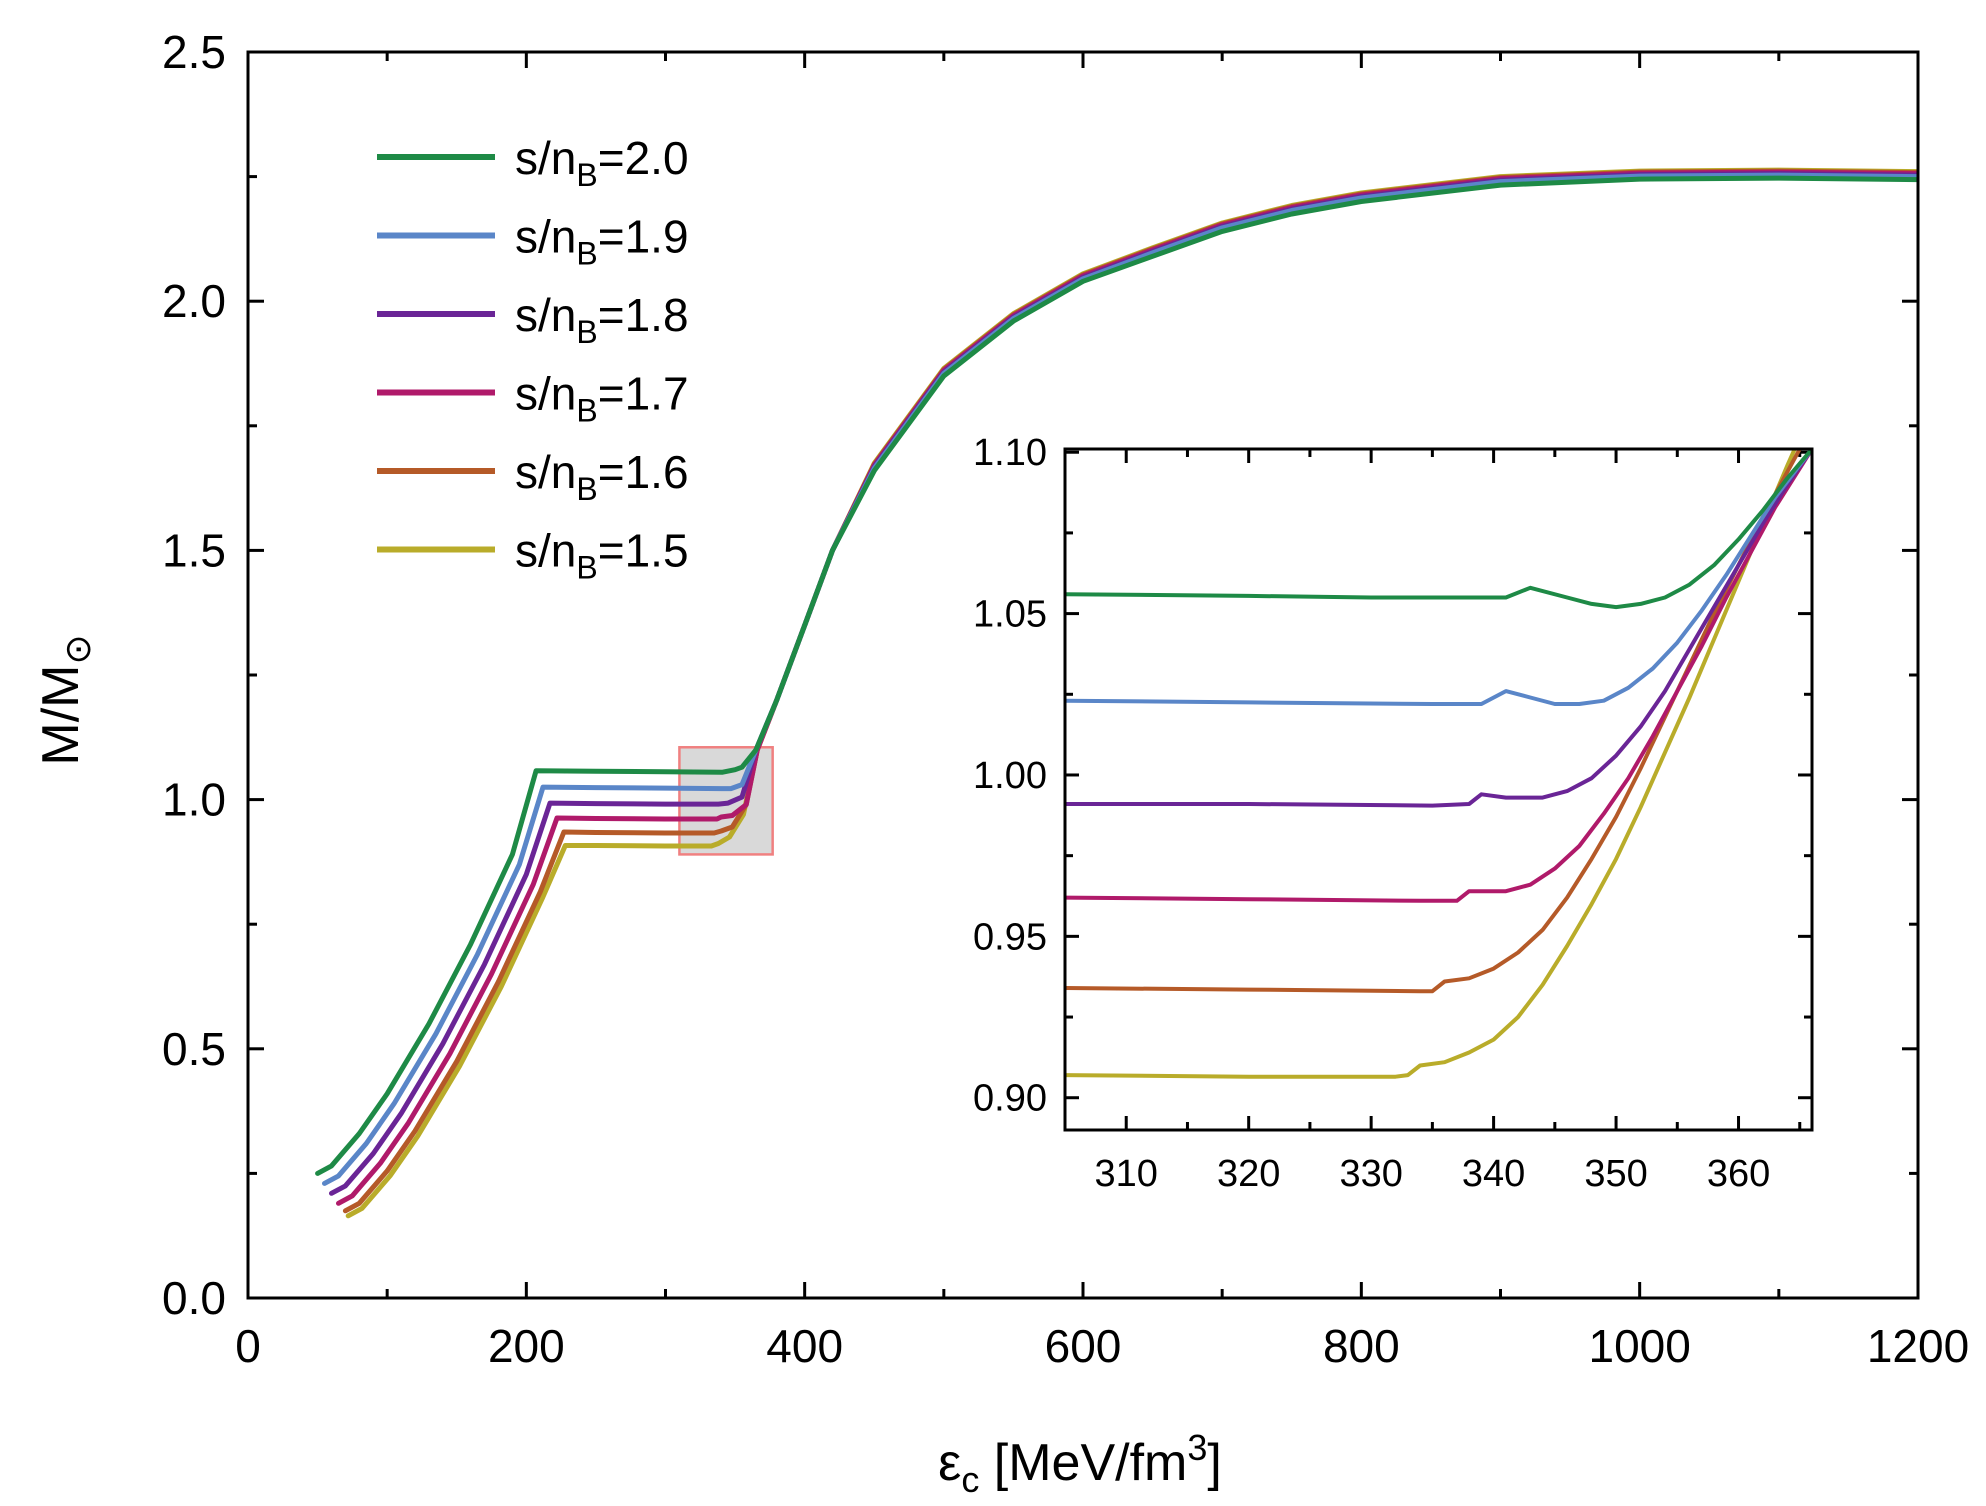 This screenshot has height=1506, width=1986. What do you see at coordinates (1214, 1463) in the screenshot?
I see `x-axis-label-close: ]` at bounding box center [1214, 1463].